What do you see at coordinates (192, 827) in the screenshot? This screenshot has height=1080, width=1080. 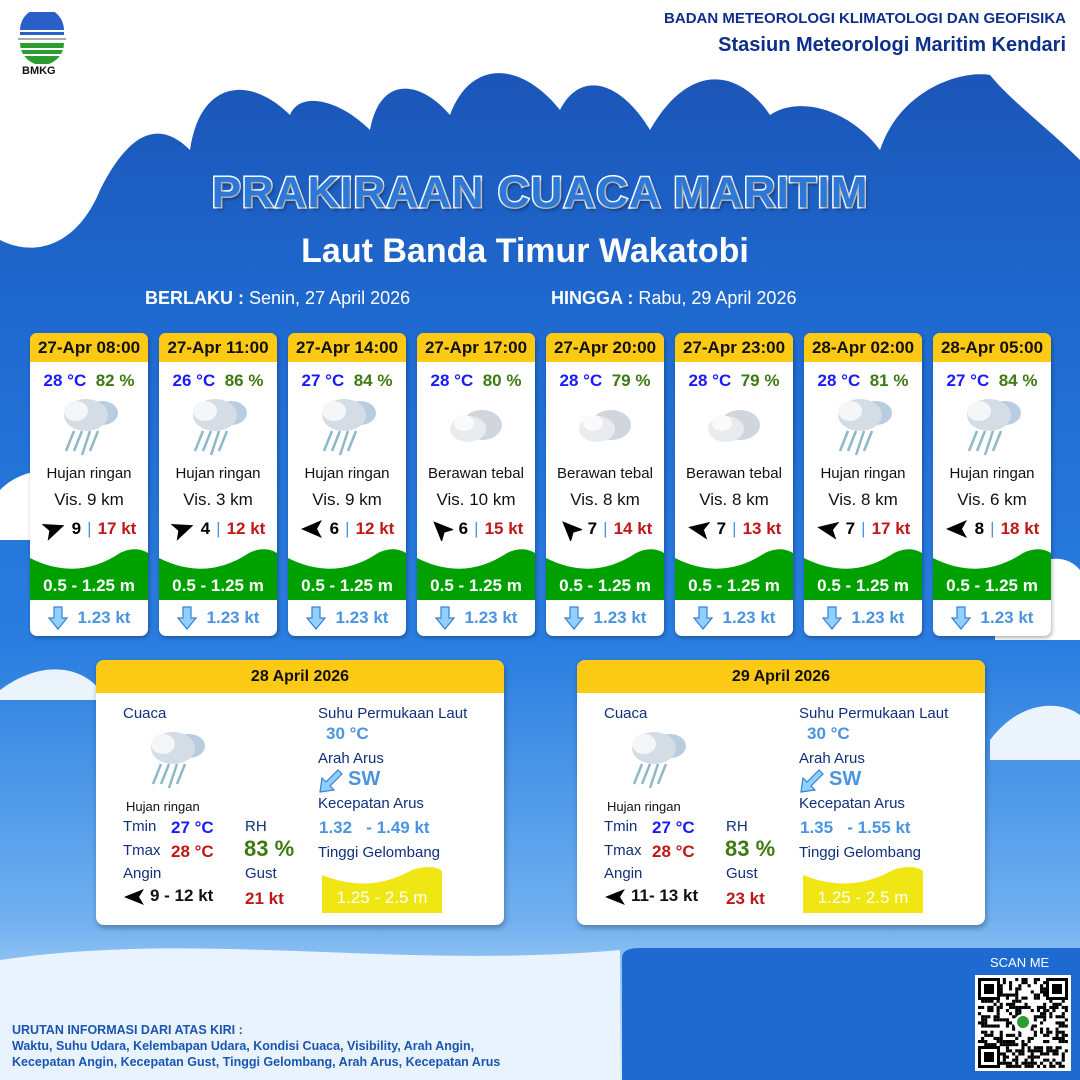 I see `tmin-value: 27 °C` at bounding box center [192, 827].